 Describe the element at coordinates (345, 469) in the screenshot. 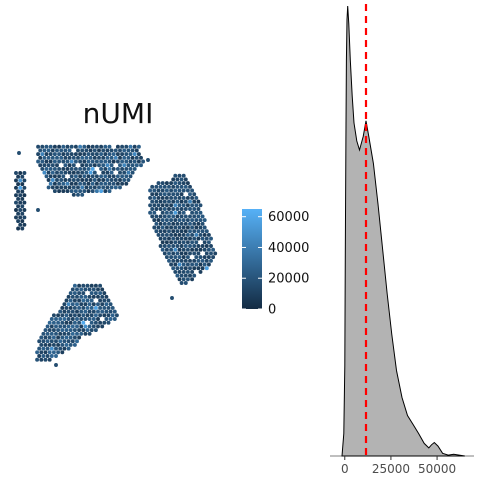

I see `x-tick-label: 0` at that location.